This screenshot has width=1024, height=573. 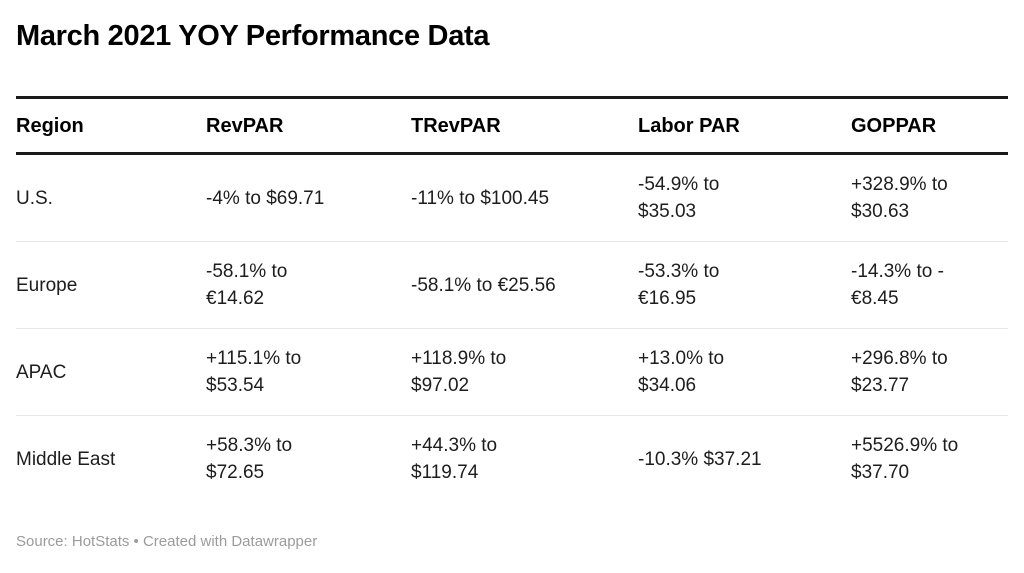 I want to click on cell-region: Europe, so click(x=111, y=285).